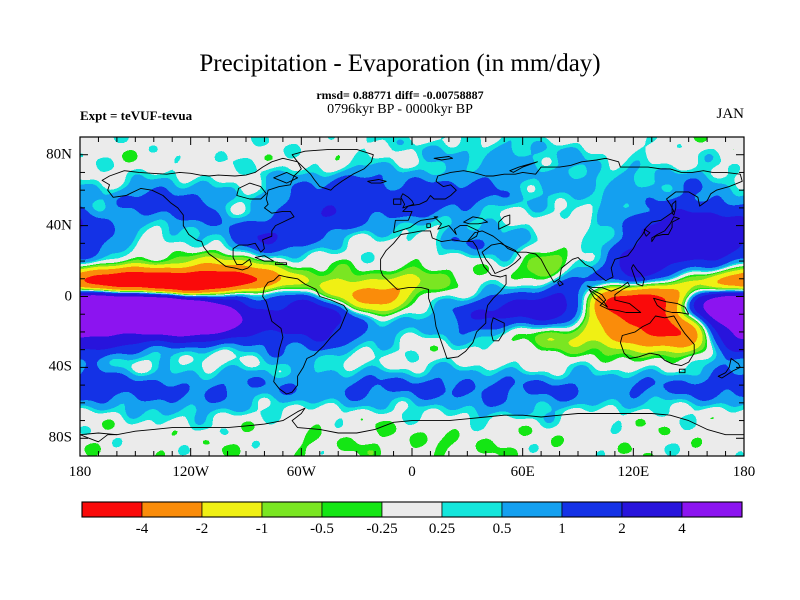  What do you see at coordinates (301, 472) in the screenshot?
I see `x-axis-tick-label: 60W` at bounding box center [301, 472].